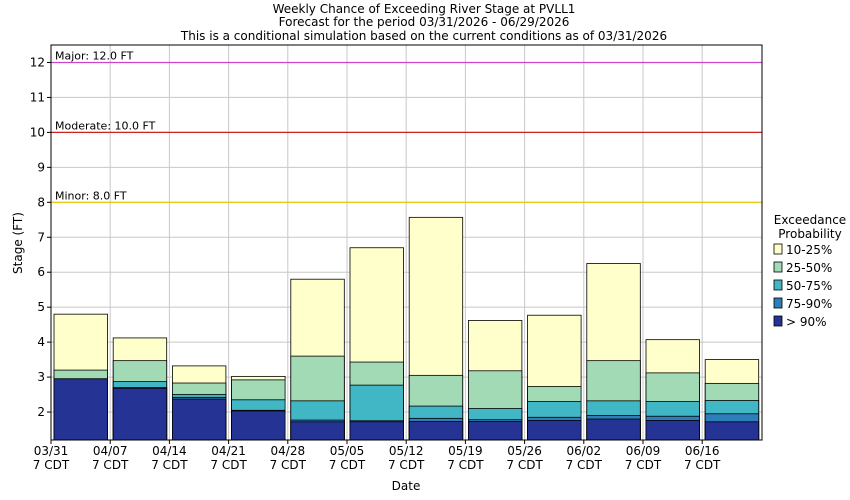  Describe the element at coordinates (524, 451) in the screenshot. I see `x-tick-date: 05/26` at that location.